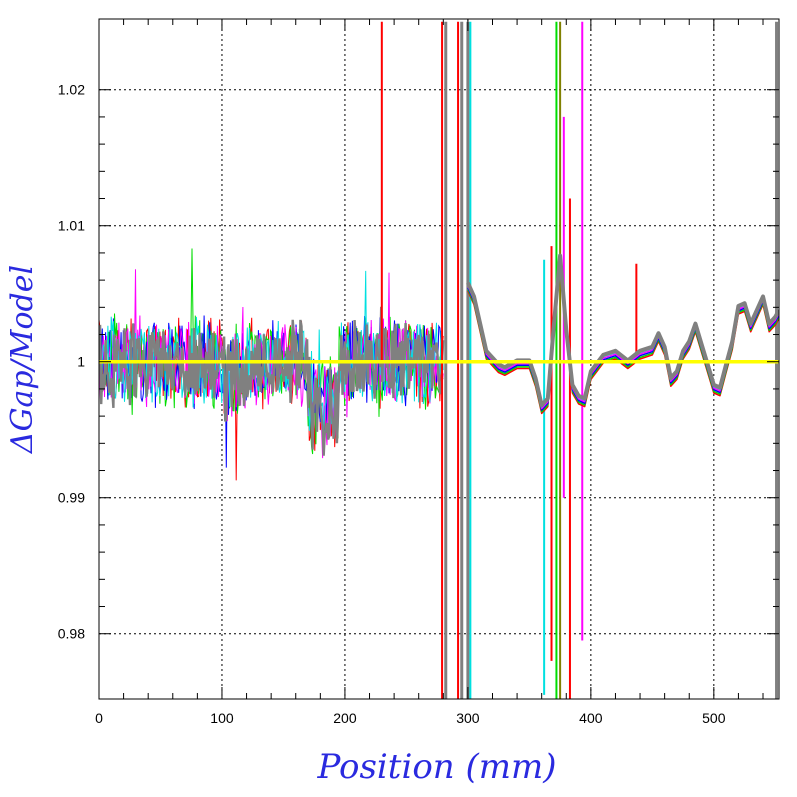 This screenshot has width=797, height=797. I want to click on x-tick-label: 100, so click(222, 718).